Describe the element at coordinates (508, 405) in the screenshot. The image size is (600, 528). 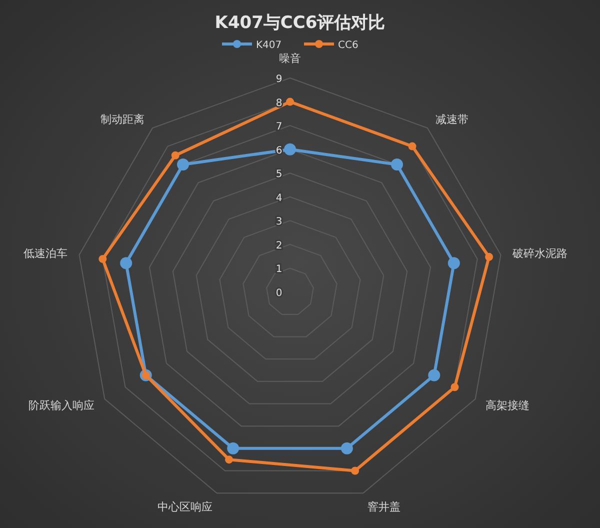
I see `spoke-label: 高架接缝` at that location.